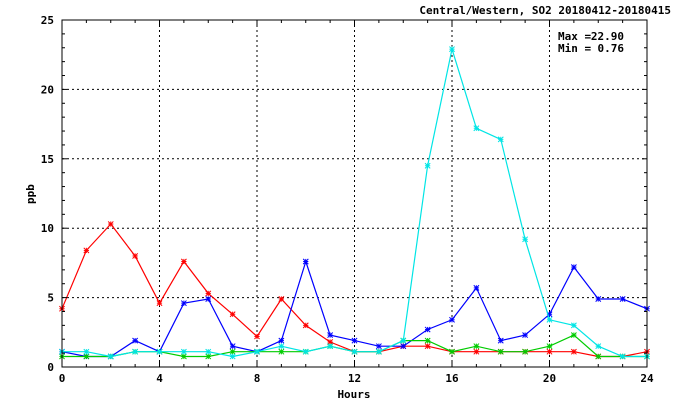 The height and width of the screenshot is (409, 674). I want to click on x-axis-label: Hours, so click(353, 394).